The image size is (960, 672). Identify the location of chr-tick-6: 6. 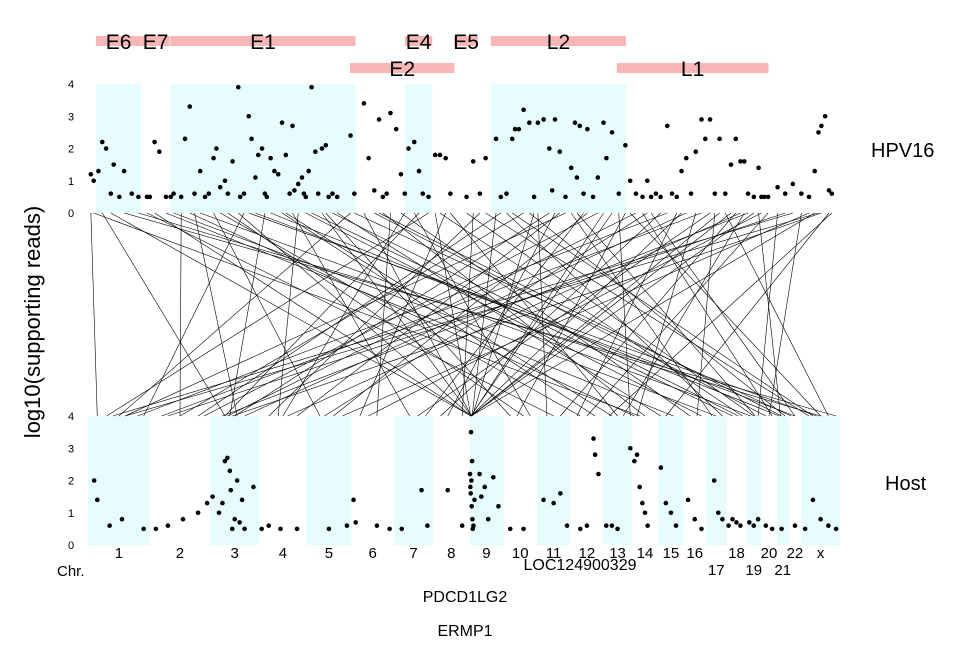
(372, 553).